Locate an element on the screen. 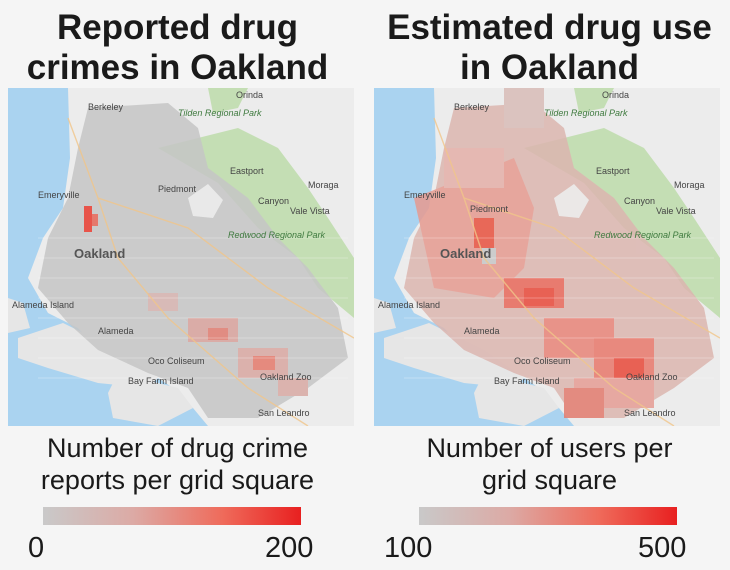 The height and width of the screenshot is (570, 730). legend-max-label: 500 is located at coordinates (662, 548).